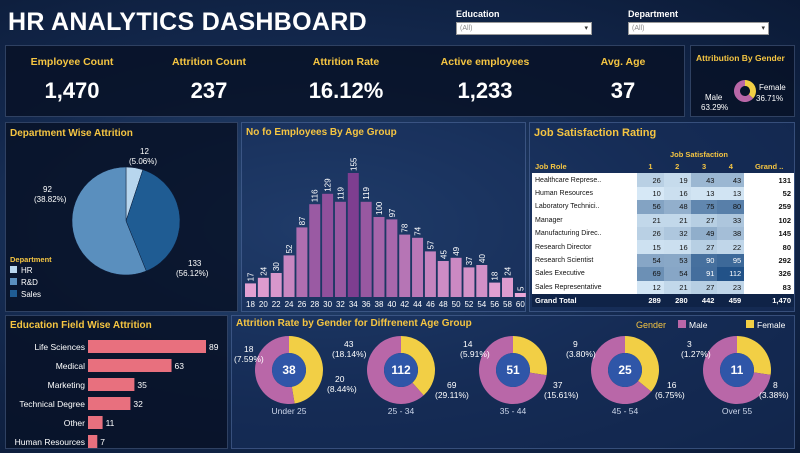  What do you see at coordinates (737, 411) in the screenshot?
I see `age-group-label: Over 55` at bounding box center [737, 411].